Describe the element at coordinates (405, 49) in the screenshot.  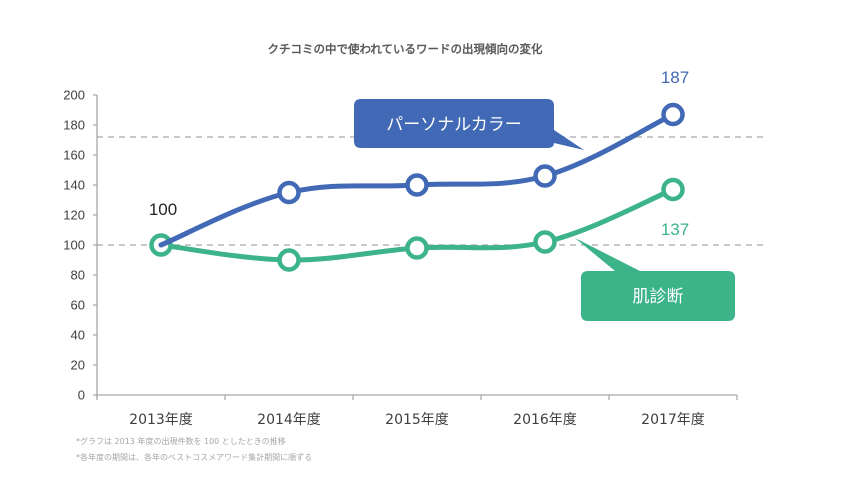
I see `chart-title: クチコミの中で使われているワードの出現傾向の変化` at that location.